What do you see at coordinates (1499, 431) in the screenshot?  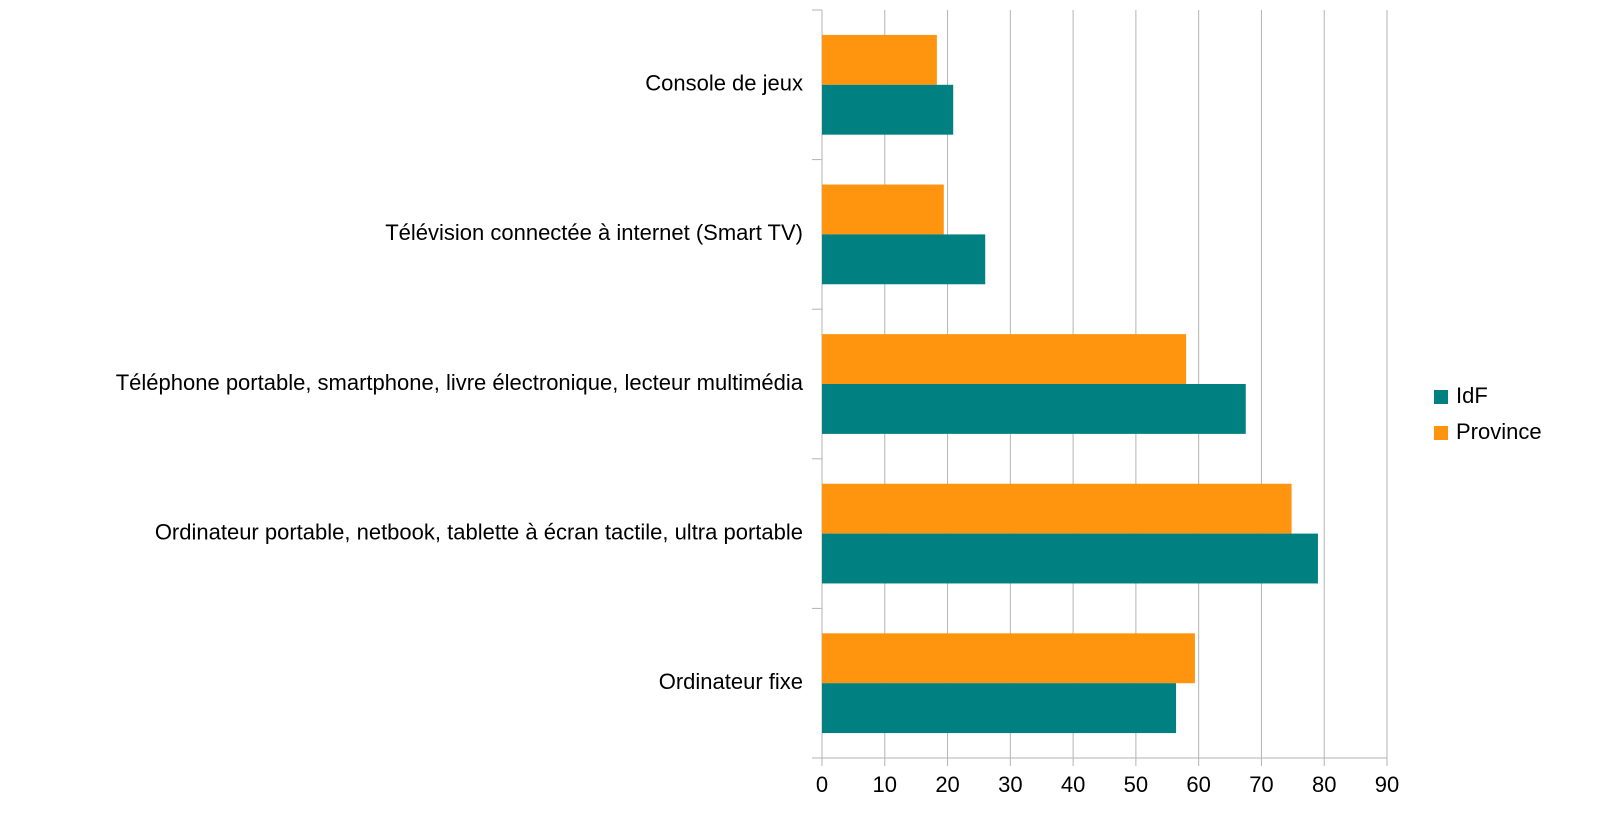 I see `legend-label: Province` at bounding box center [1499, 431].